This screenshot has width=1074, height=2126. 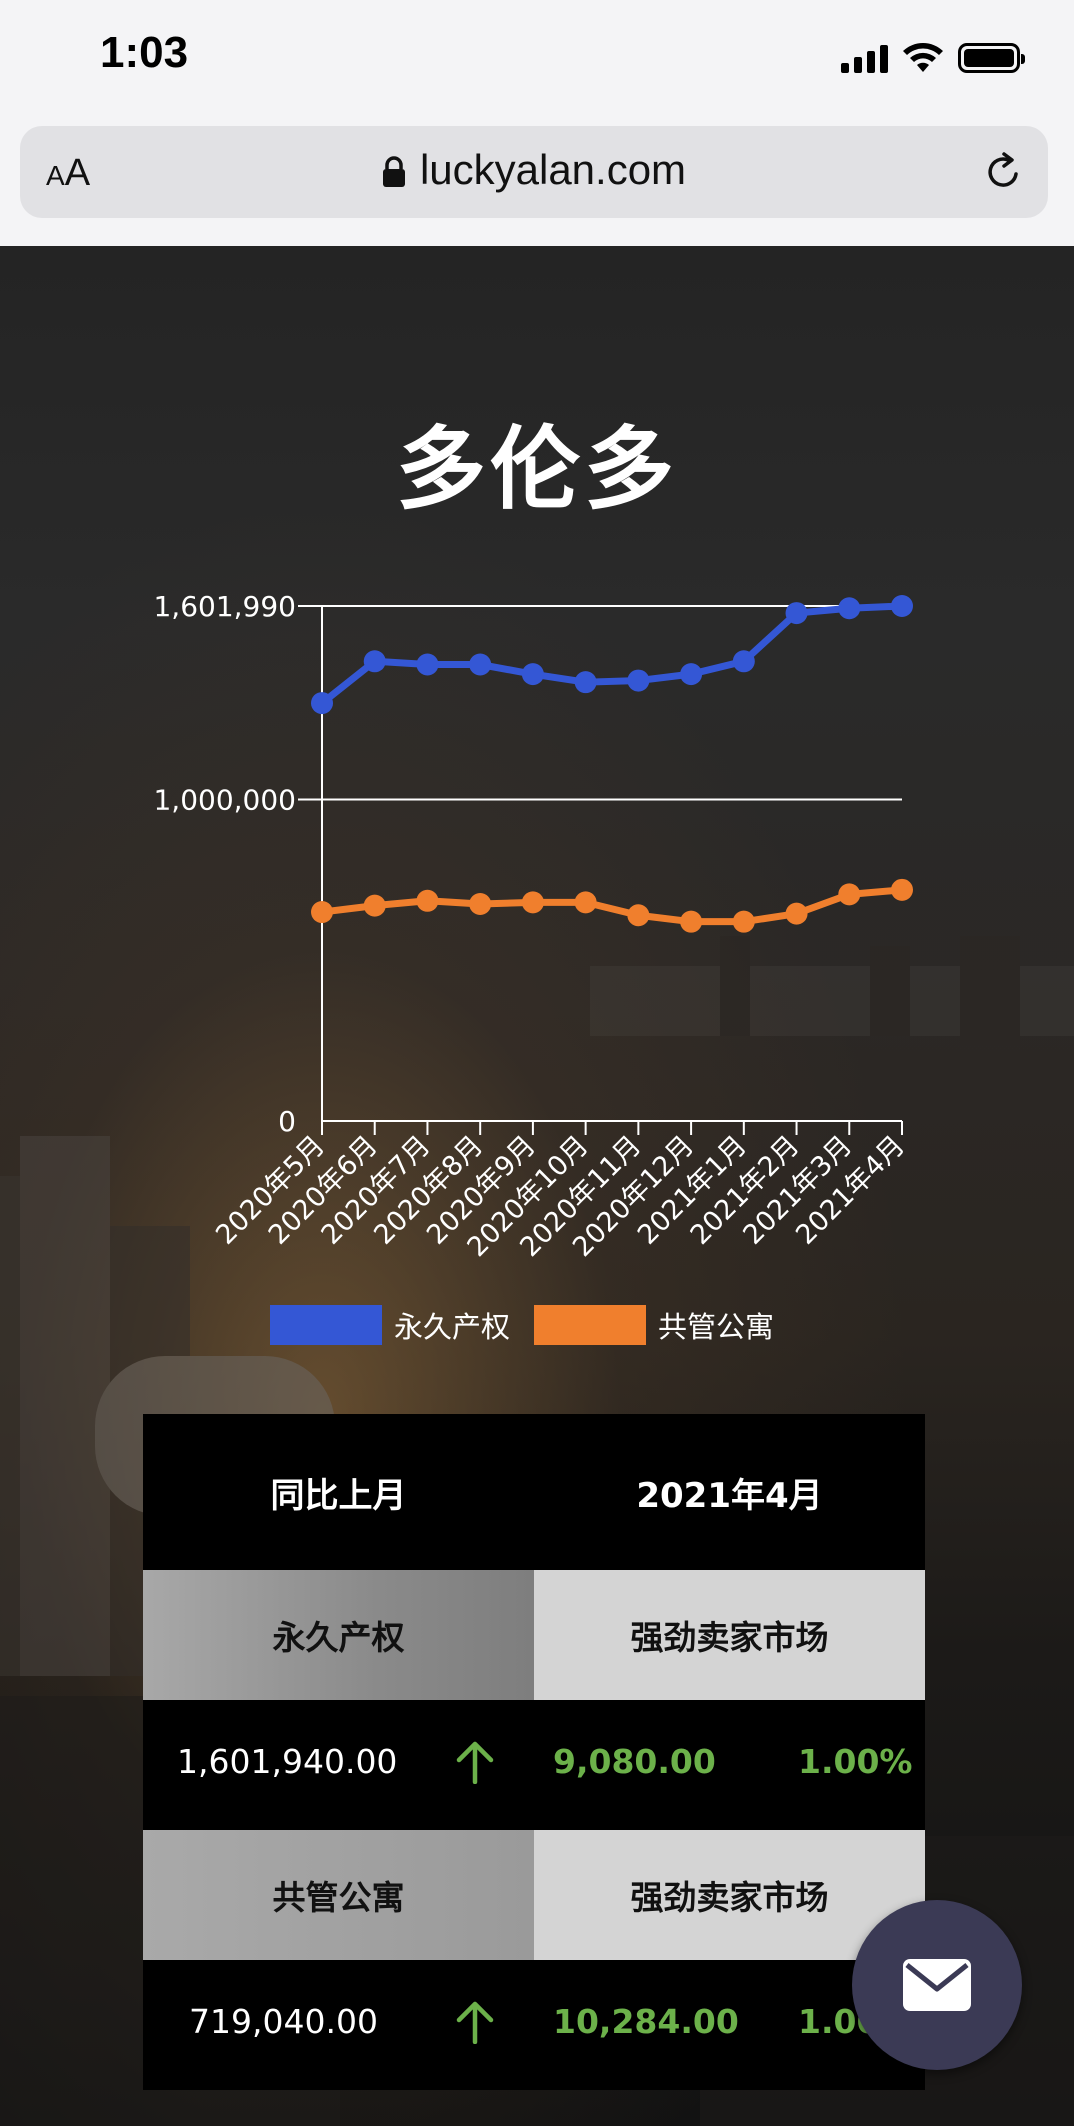 What do you see at coordinates (612, 906) in the screenshot?
I see `series-line-condo` at bounding box center [612, 906].